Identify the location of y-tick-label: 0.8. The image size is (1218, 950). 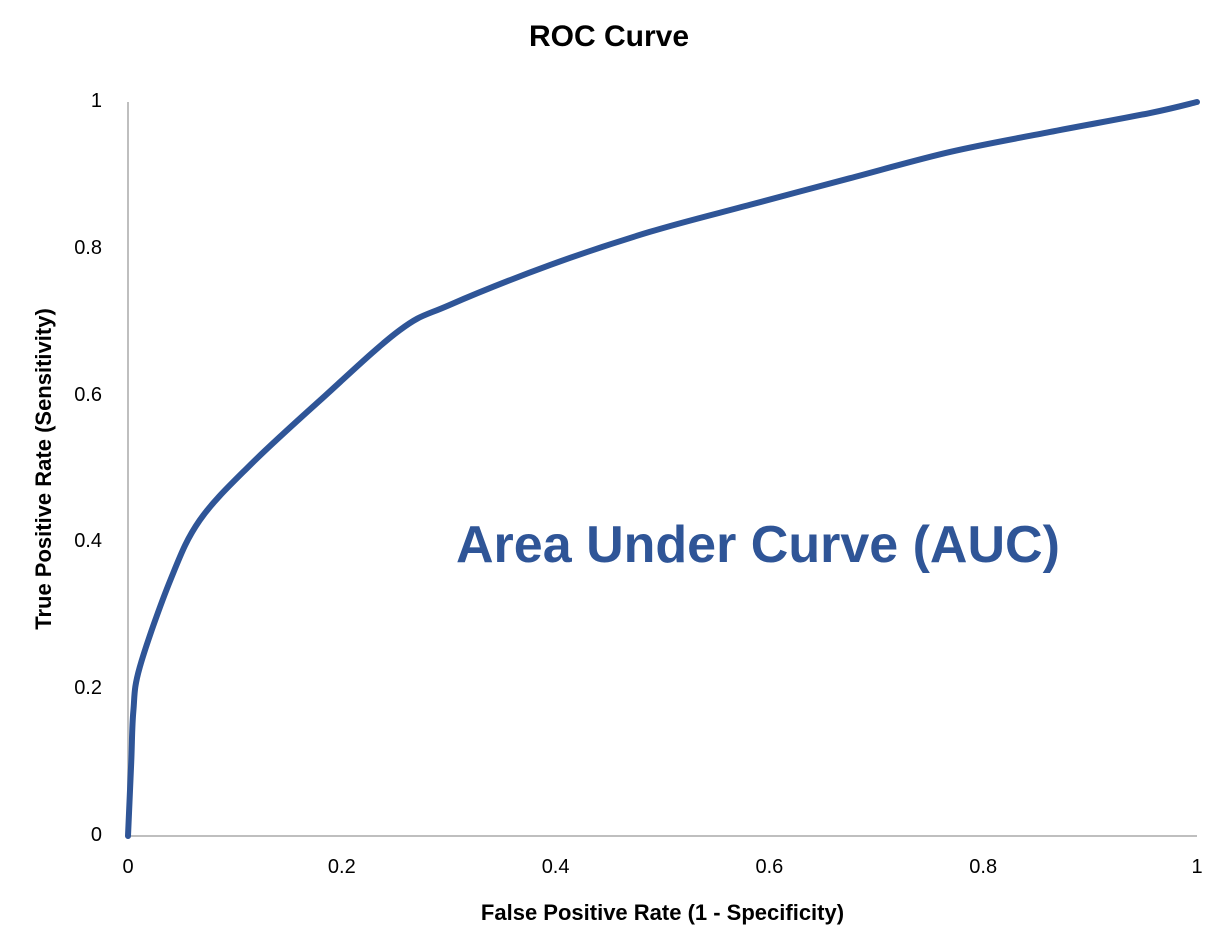
(88, 247).